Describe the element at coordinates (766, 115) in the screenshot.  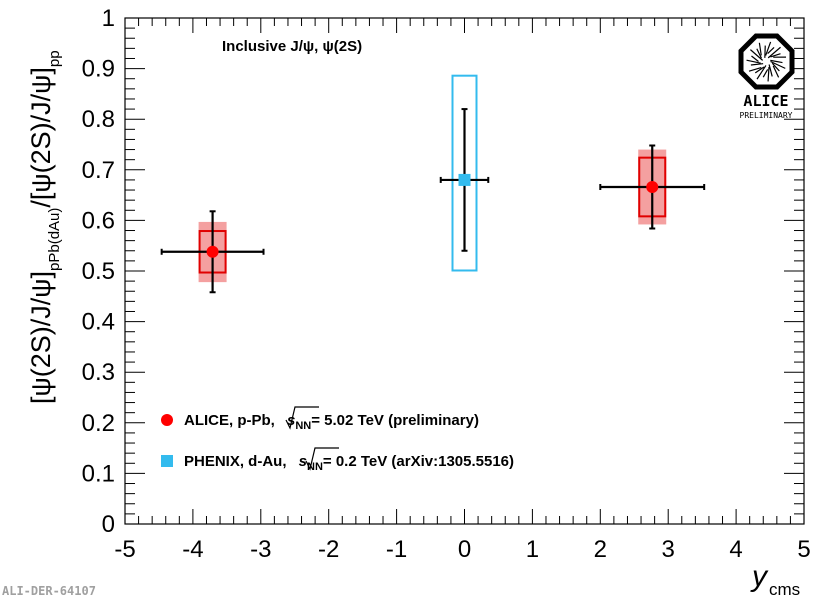
I see `logo-label: PRELIMINARY` at that location.